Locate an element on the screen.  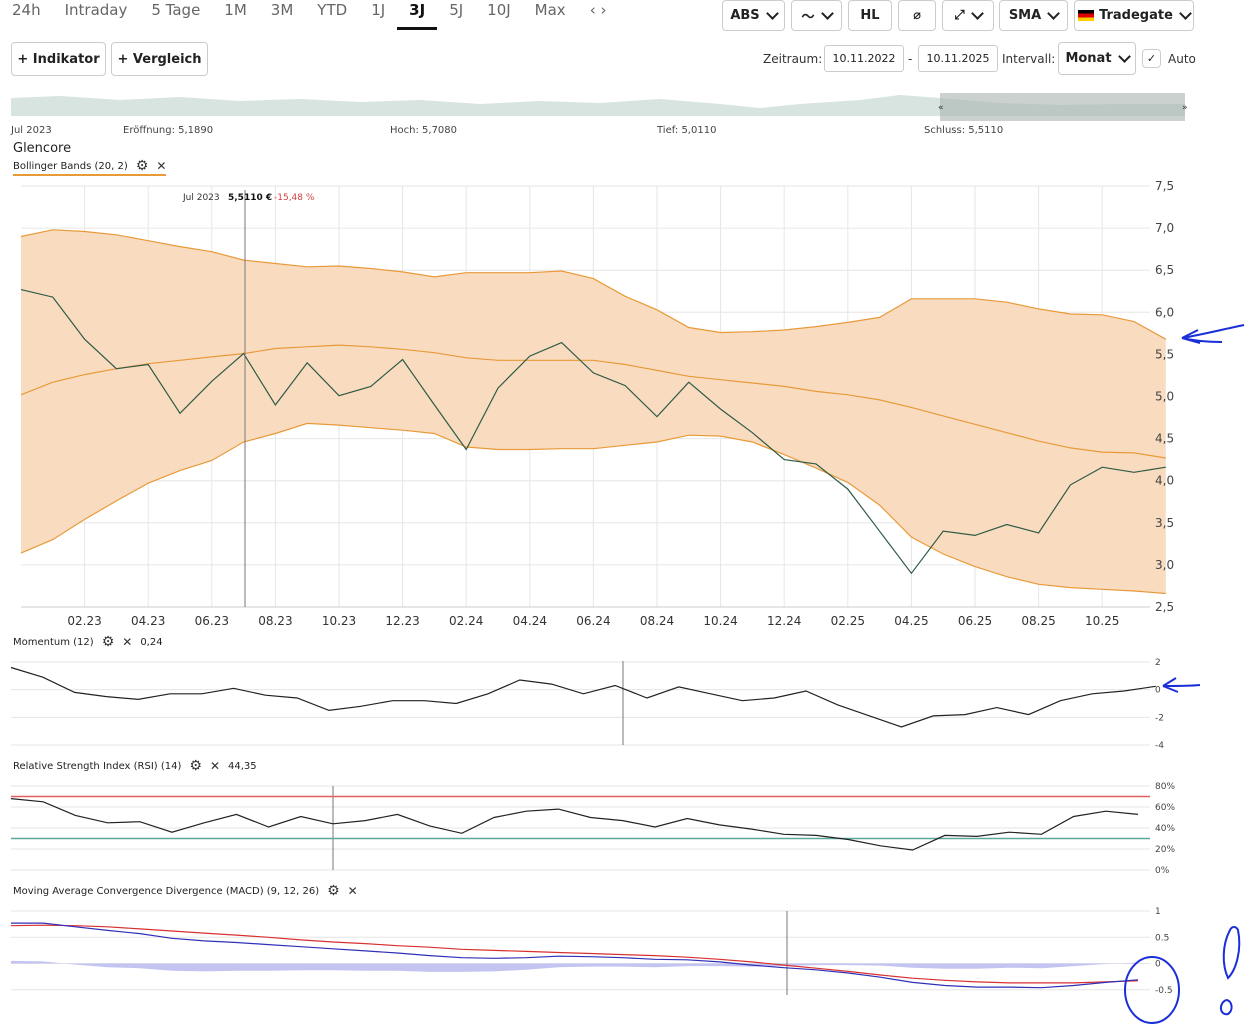
instrument-name: Glencore is located at coordinates (42, 148).